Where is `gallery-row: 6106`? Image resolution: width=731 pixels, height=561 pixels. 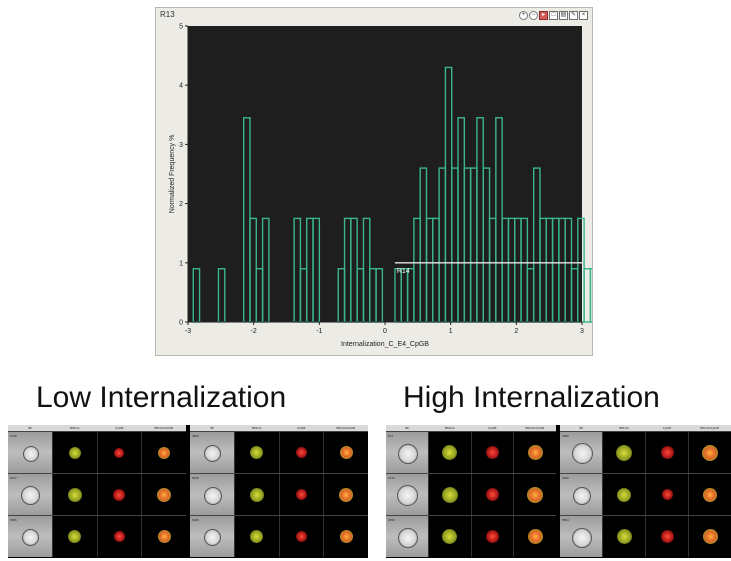 gallery-row: 6106 is located at coordinates (279, 536).